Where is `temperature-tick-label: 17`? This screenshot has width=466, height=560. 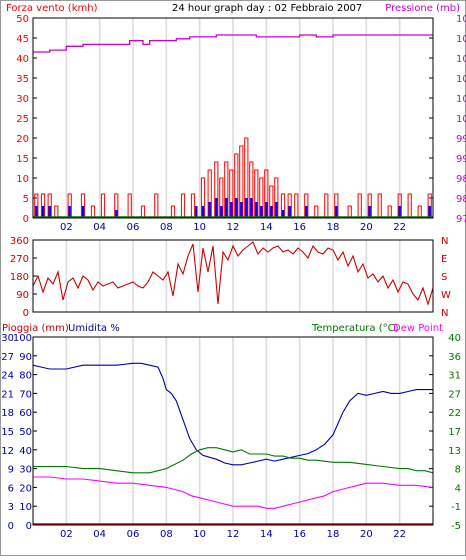
temperature-tick-label: 17 is located at coordinates (454, 432).